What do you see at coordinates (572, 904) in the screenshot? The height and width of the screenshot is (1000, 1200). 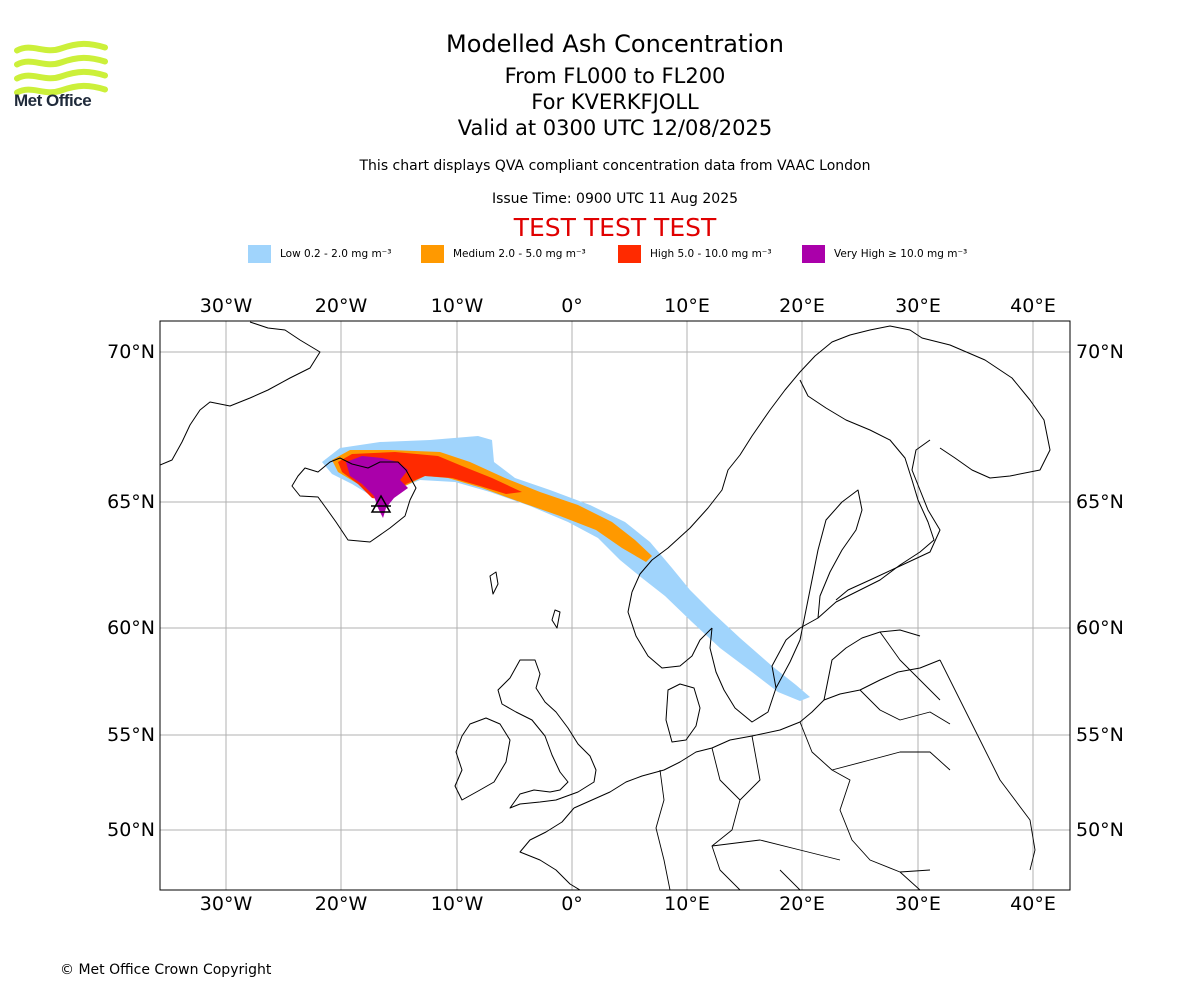 I see `lon-tick-bottom: 0°` at bounding box center [572, 904].